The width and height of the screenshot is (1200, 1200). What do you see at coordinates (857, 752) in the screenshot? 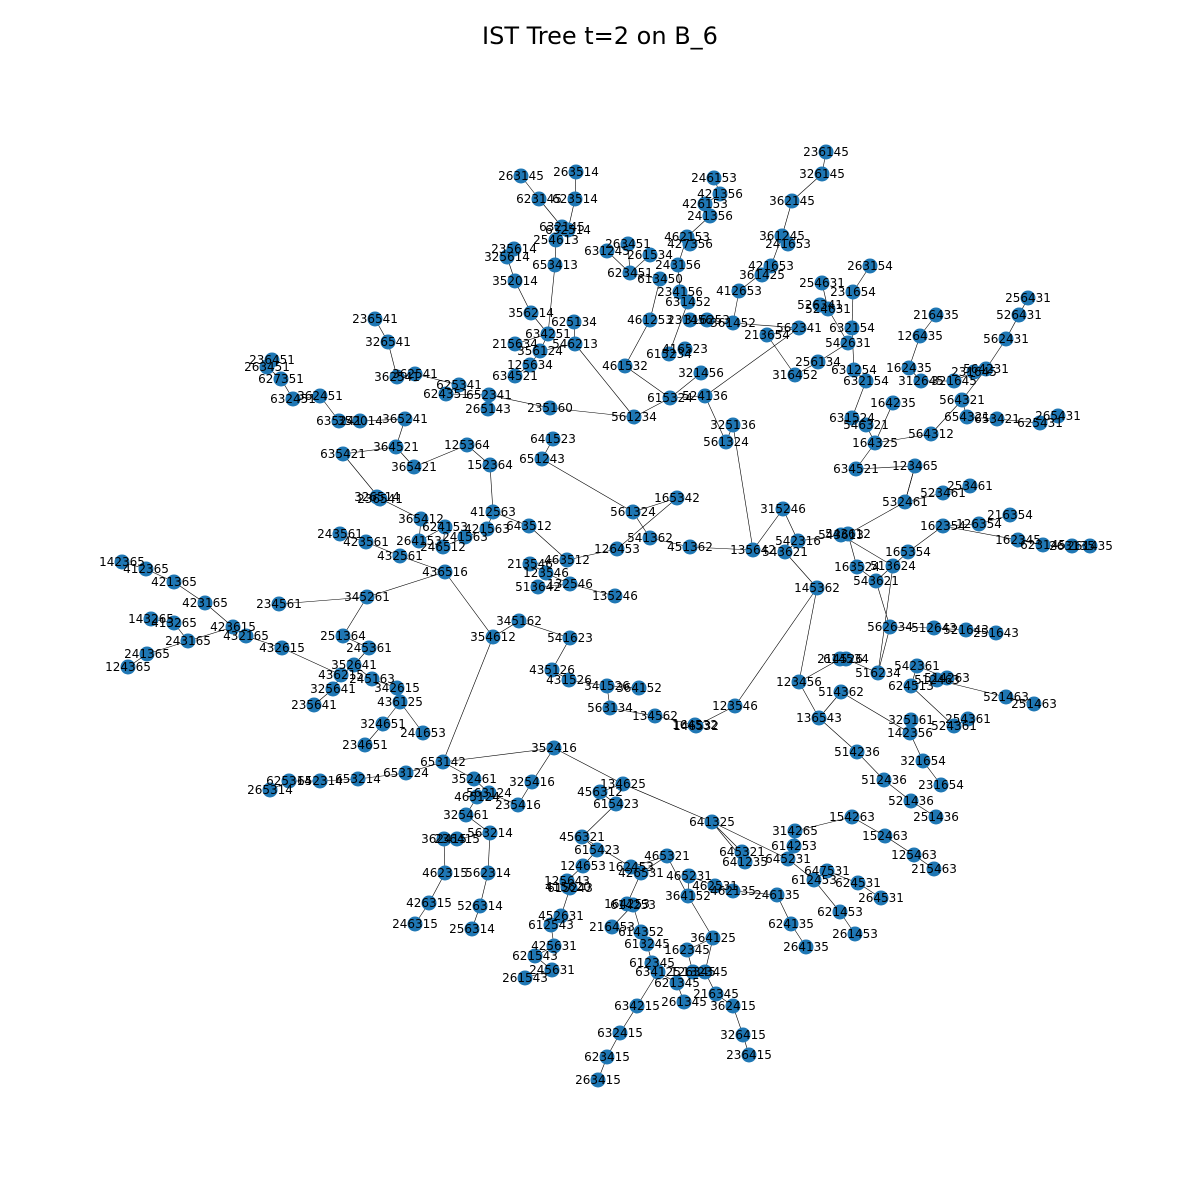
I see `node-label: 514236` at bounding box center [857, 752].